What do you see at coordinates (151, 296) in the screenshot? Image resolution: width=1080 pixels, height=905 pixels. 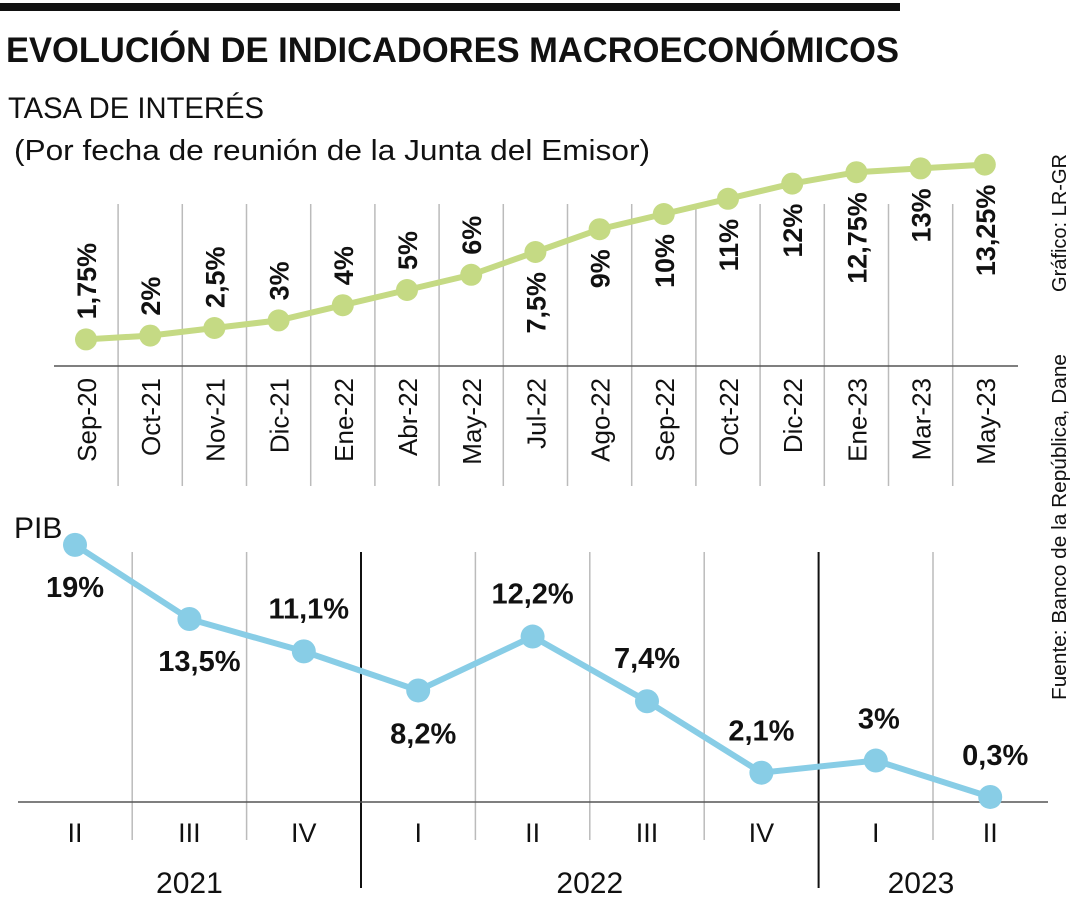 I see `rate-data-label: 2%` at bounding box center [151, 296].